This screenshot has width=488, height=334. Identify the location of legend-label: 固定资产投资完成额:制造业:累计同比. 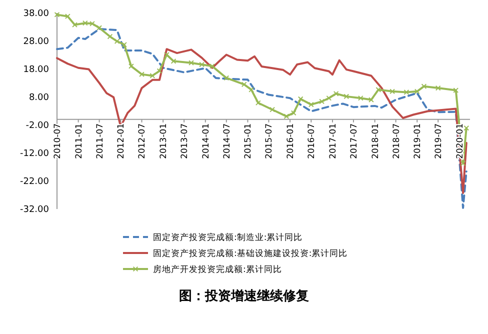
(228, 237).